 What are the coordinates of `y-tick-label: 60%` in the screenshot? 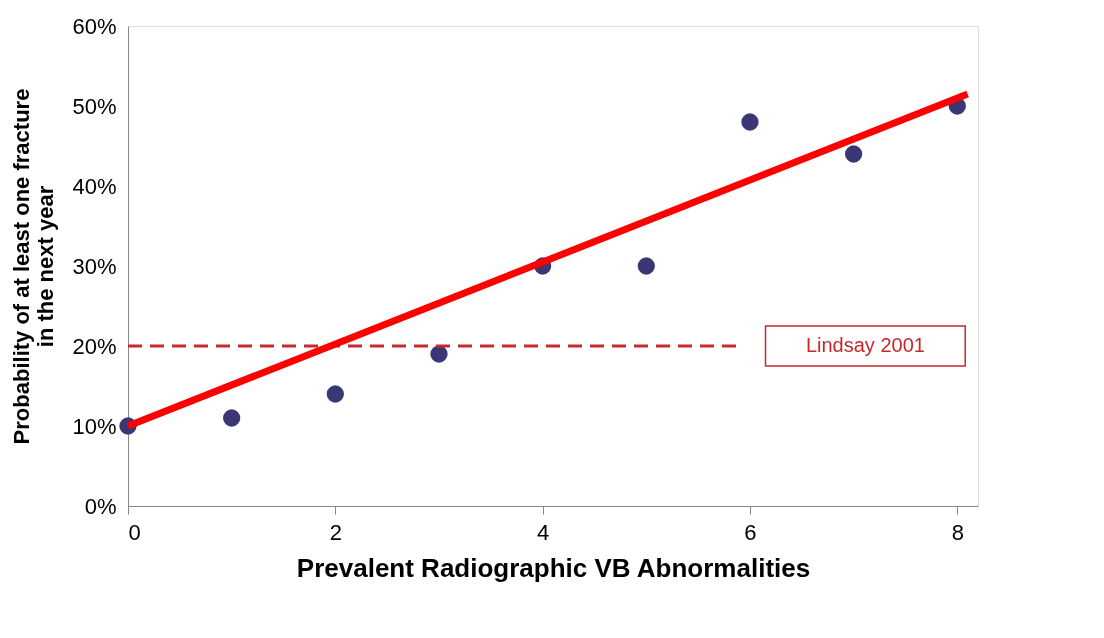 It's located at (94, 26).